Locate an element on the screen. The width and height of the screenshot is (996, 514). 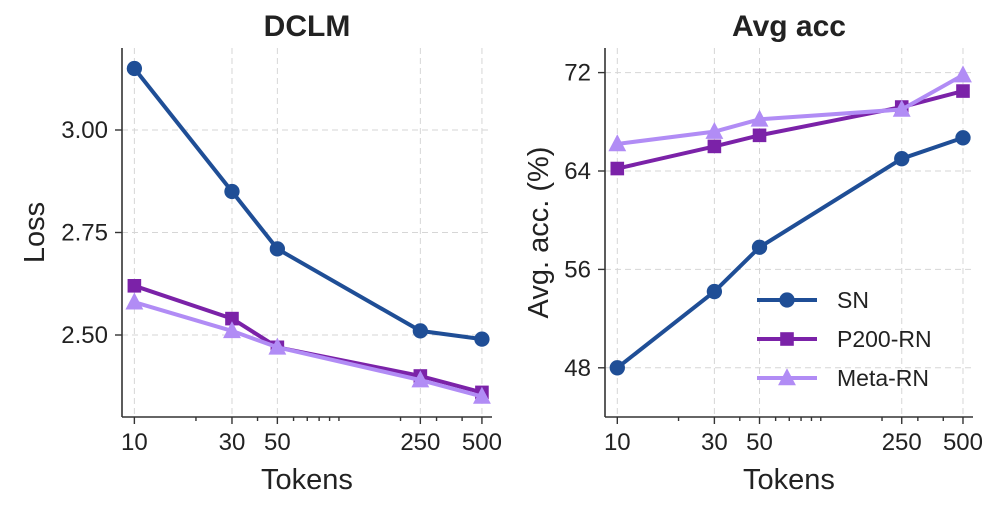
chart-title: Avg acc is located at coordinates (789, 26).